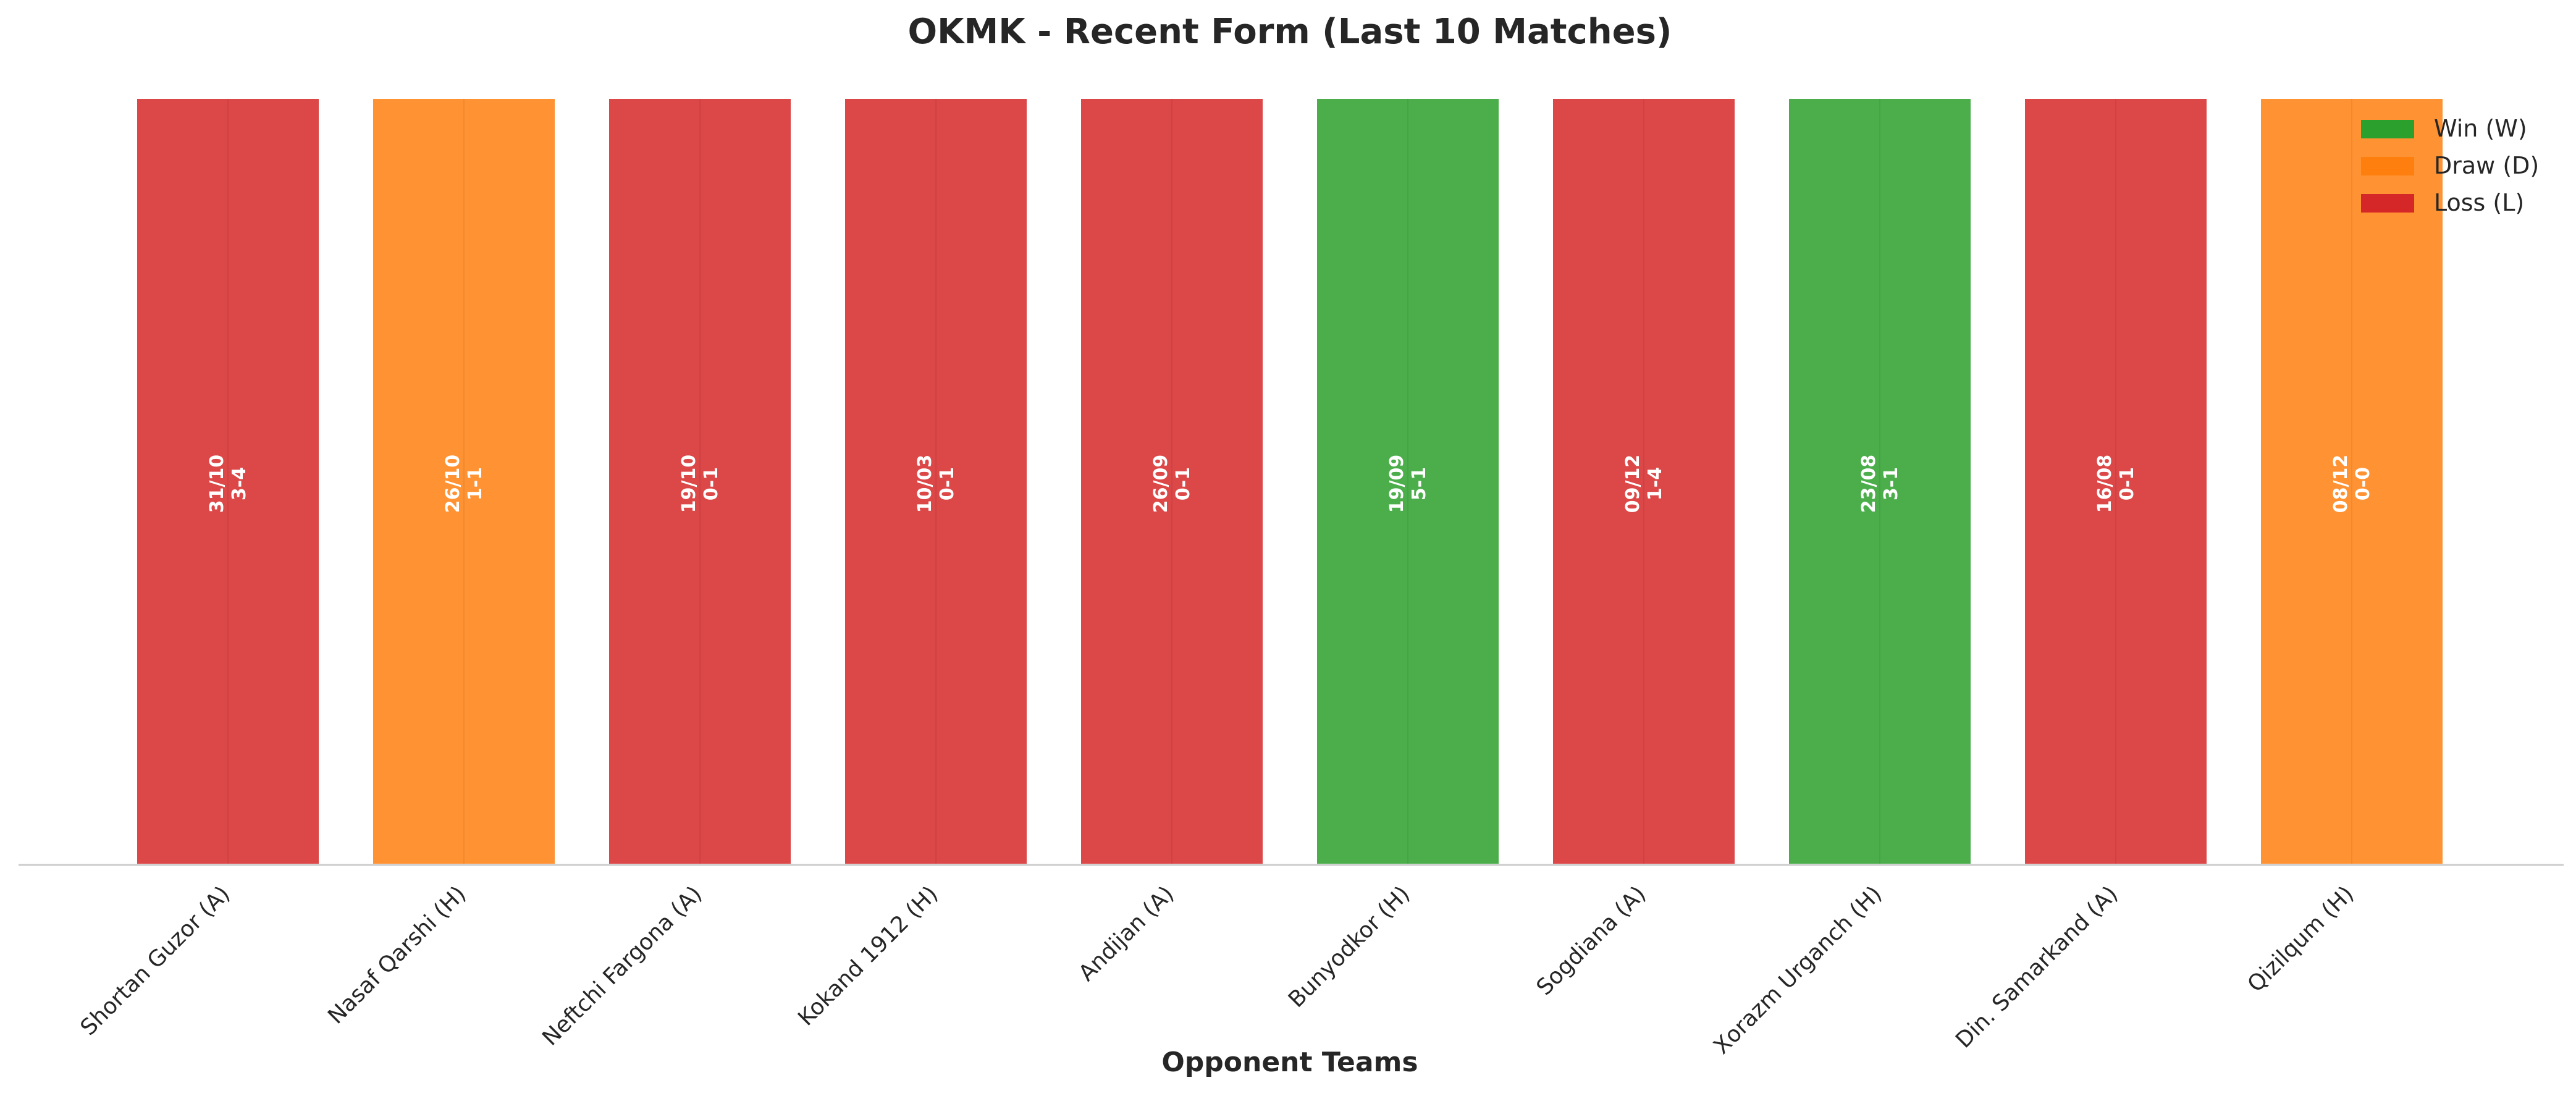 This screenshot has width=2576, height=1096. I want to click on match-date-label: 19/10, so click(689, 484).